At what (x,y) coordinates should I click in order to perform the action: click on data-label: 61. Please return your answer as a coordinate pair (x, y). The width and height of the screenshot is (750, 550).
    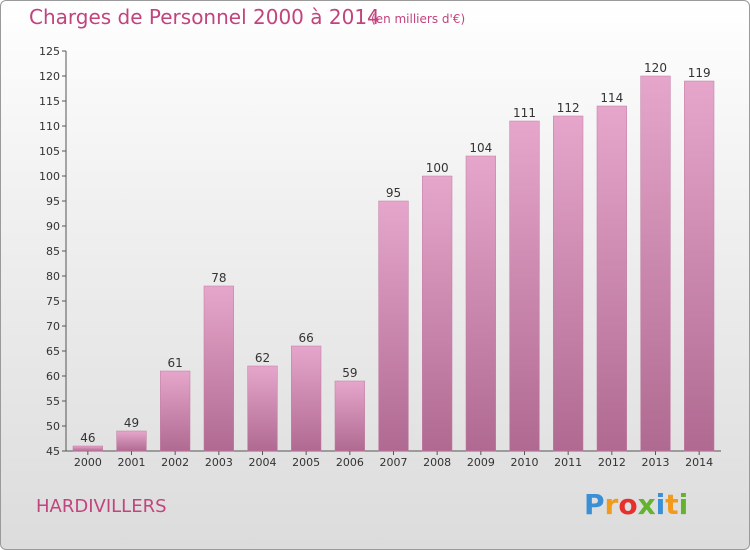
    Looking at the image, I should click on (175, 363).